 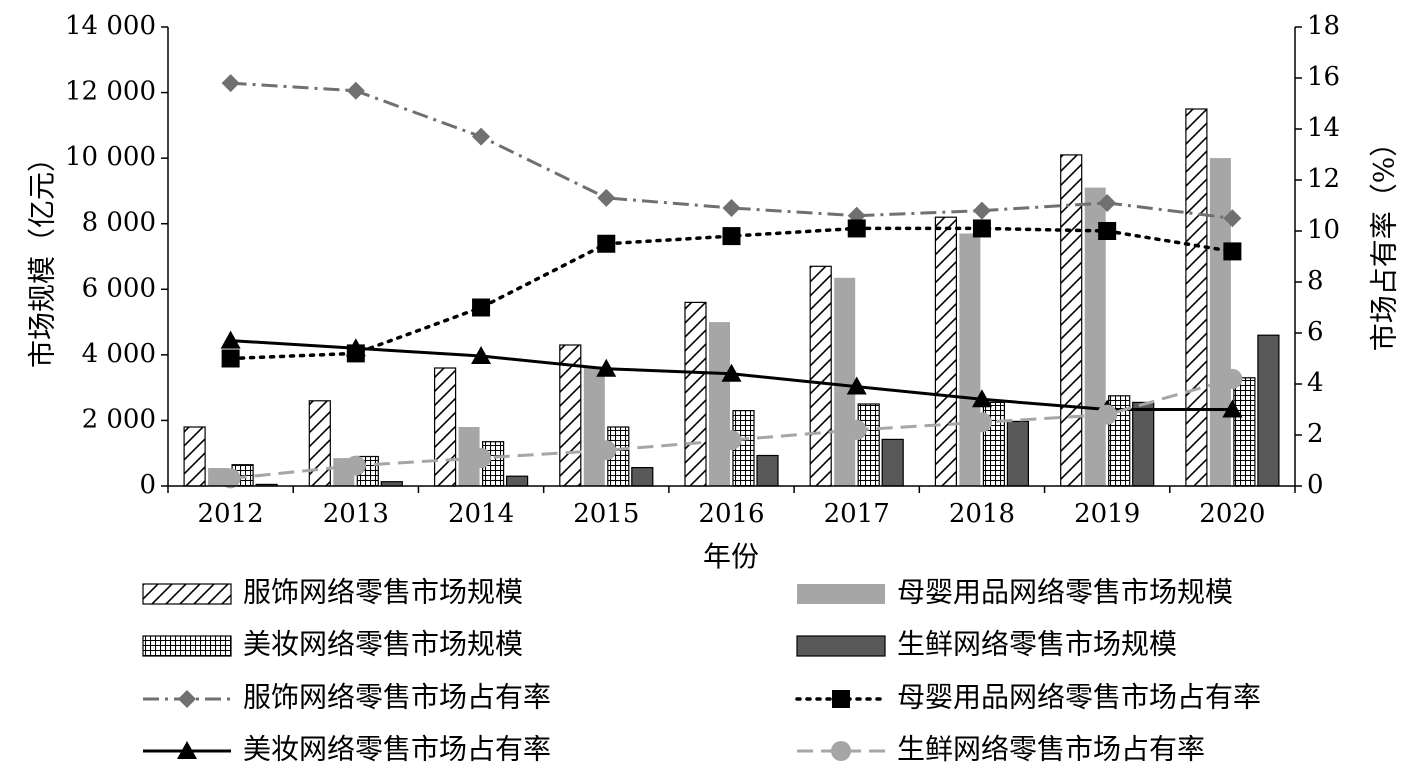 What do you see at coordinates (1384, 240) in the screenshot?
I see `y2-axis-title: 市场占有率（%）` at bounding box center [1384, 240].